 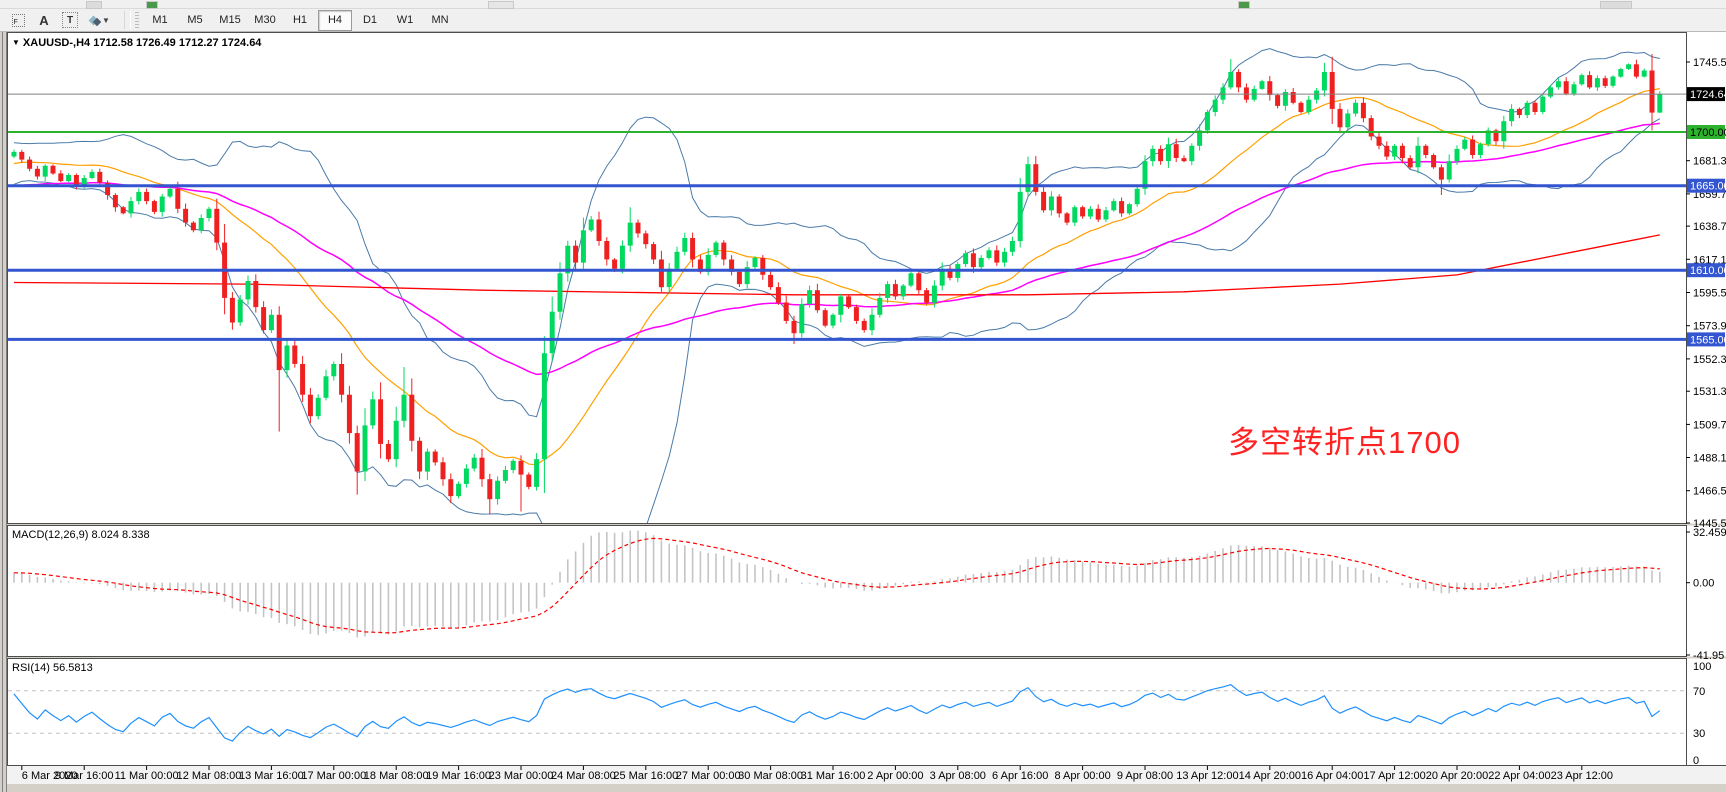 What do you see at coordinates (1699, 734) in the screenshot?
I see `svg-text: 30` at bounding box center [1699, 734].